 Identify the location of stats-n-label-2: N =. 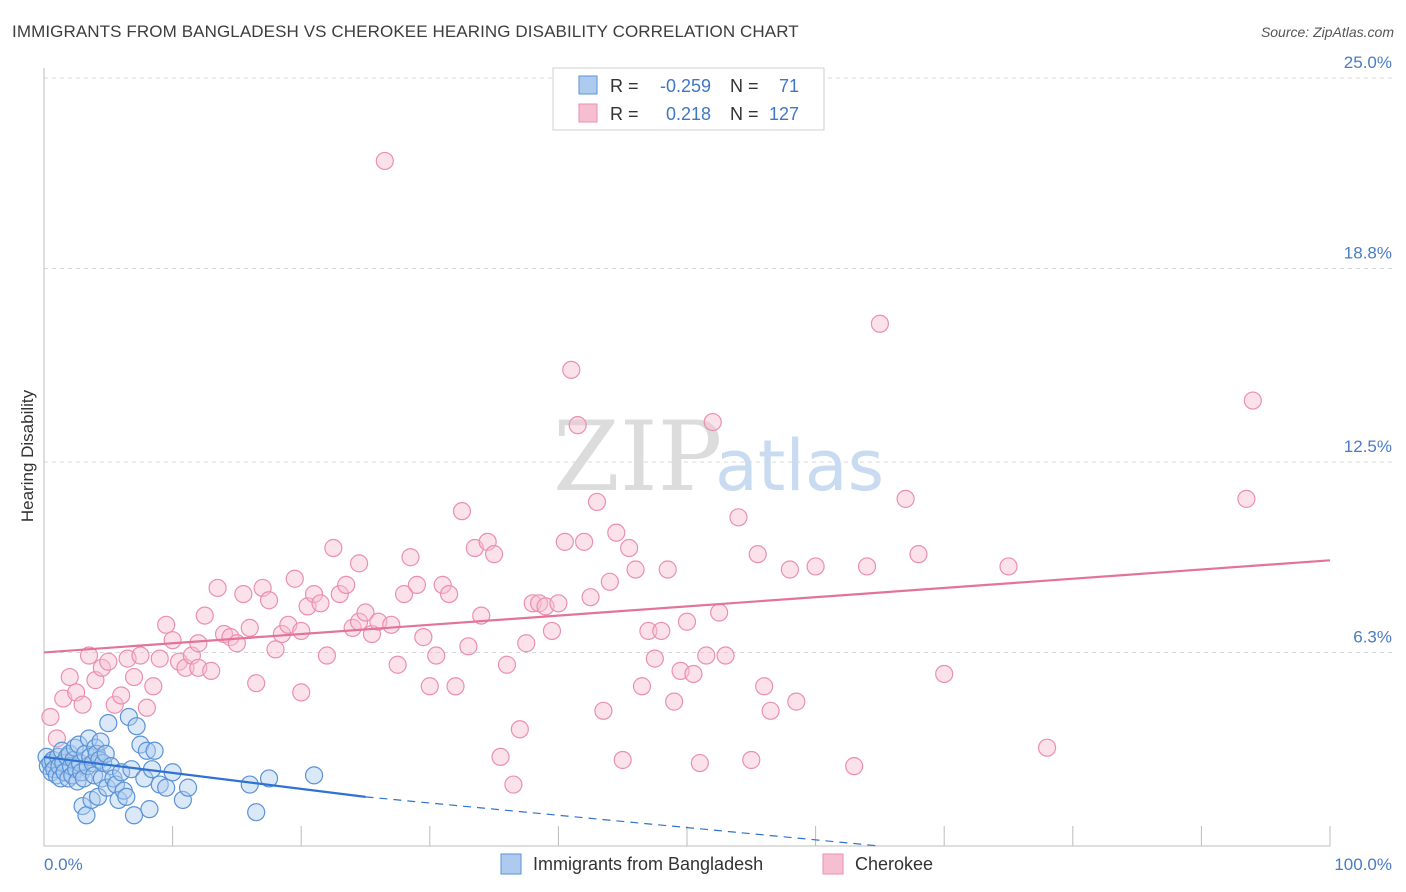
(744, 114).